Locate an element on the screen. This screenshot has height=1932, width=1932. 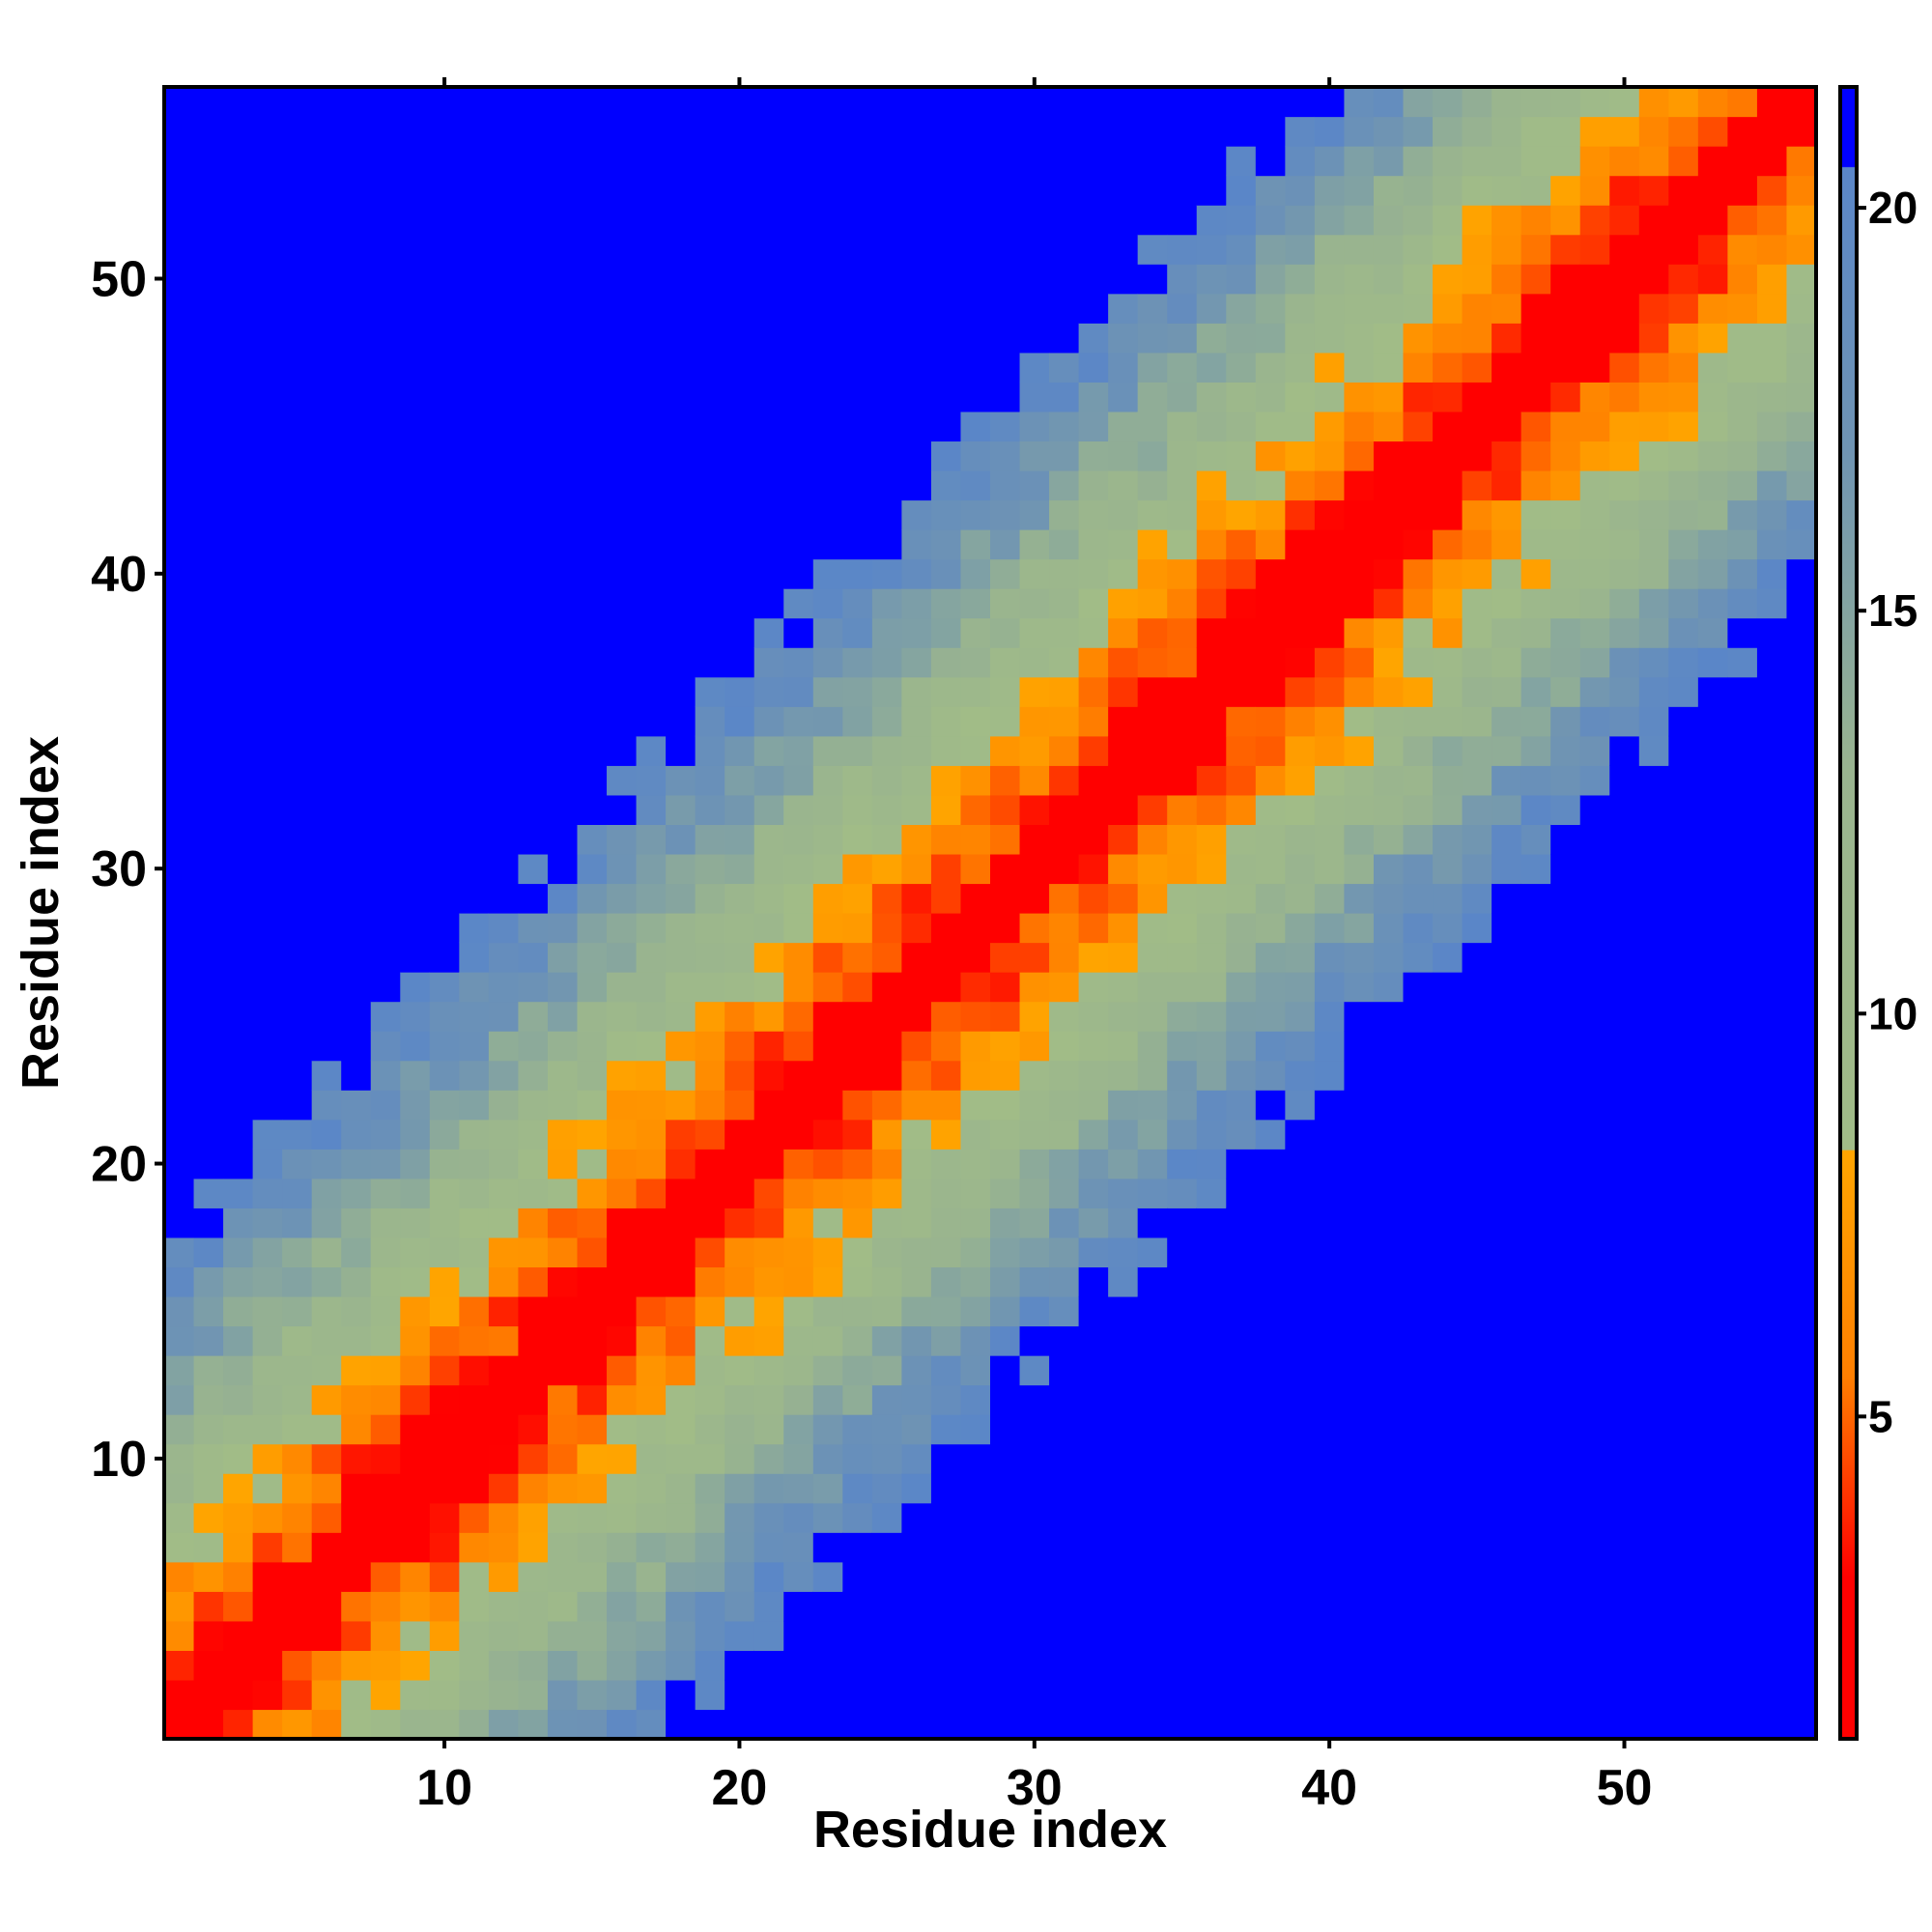
y-tick-label: 50 is located at coordinates (119, 279).